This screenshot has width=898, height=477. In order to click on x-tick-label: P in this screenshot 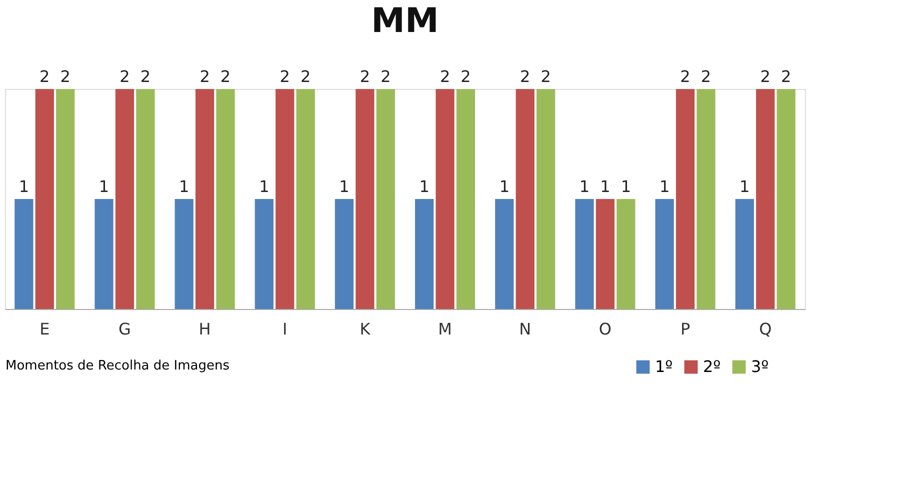, I will do `click(685, 329)`.